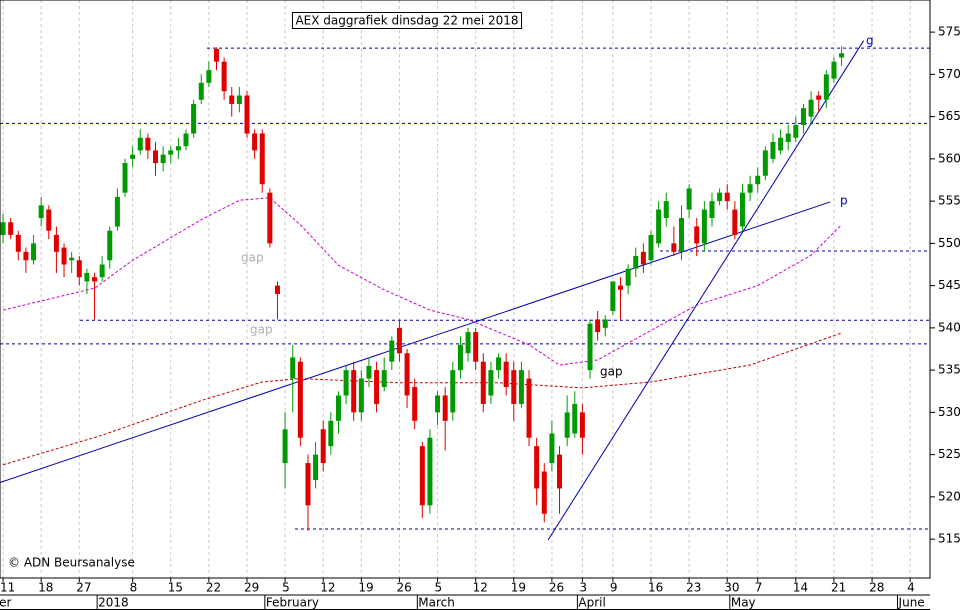  What do you see at coordinates (949, 370) in the screenshot?
I see `y-tick-label: 535` at bounding box center [949, 370].